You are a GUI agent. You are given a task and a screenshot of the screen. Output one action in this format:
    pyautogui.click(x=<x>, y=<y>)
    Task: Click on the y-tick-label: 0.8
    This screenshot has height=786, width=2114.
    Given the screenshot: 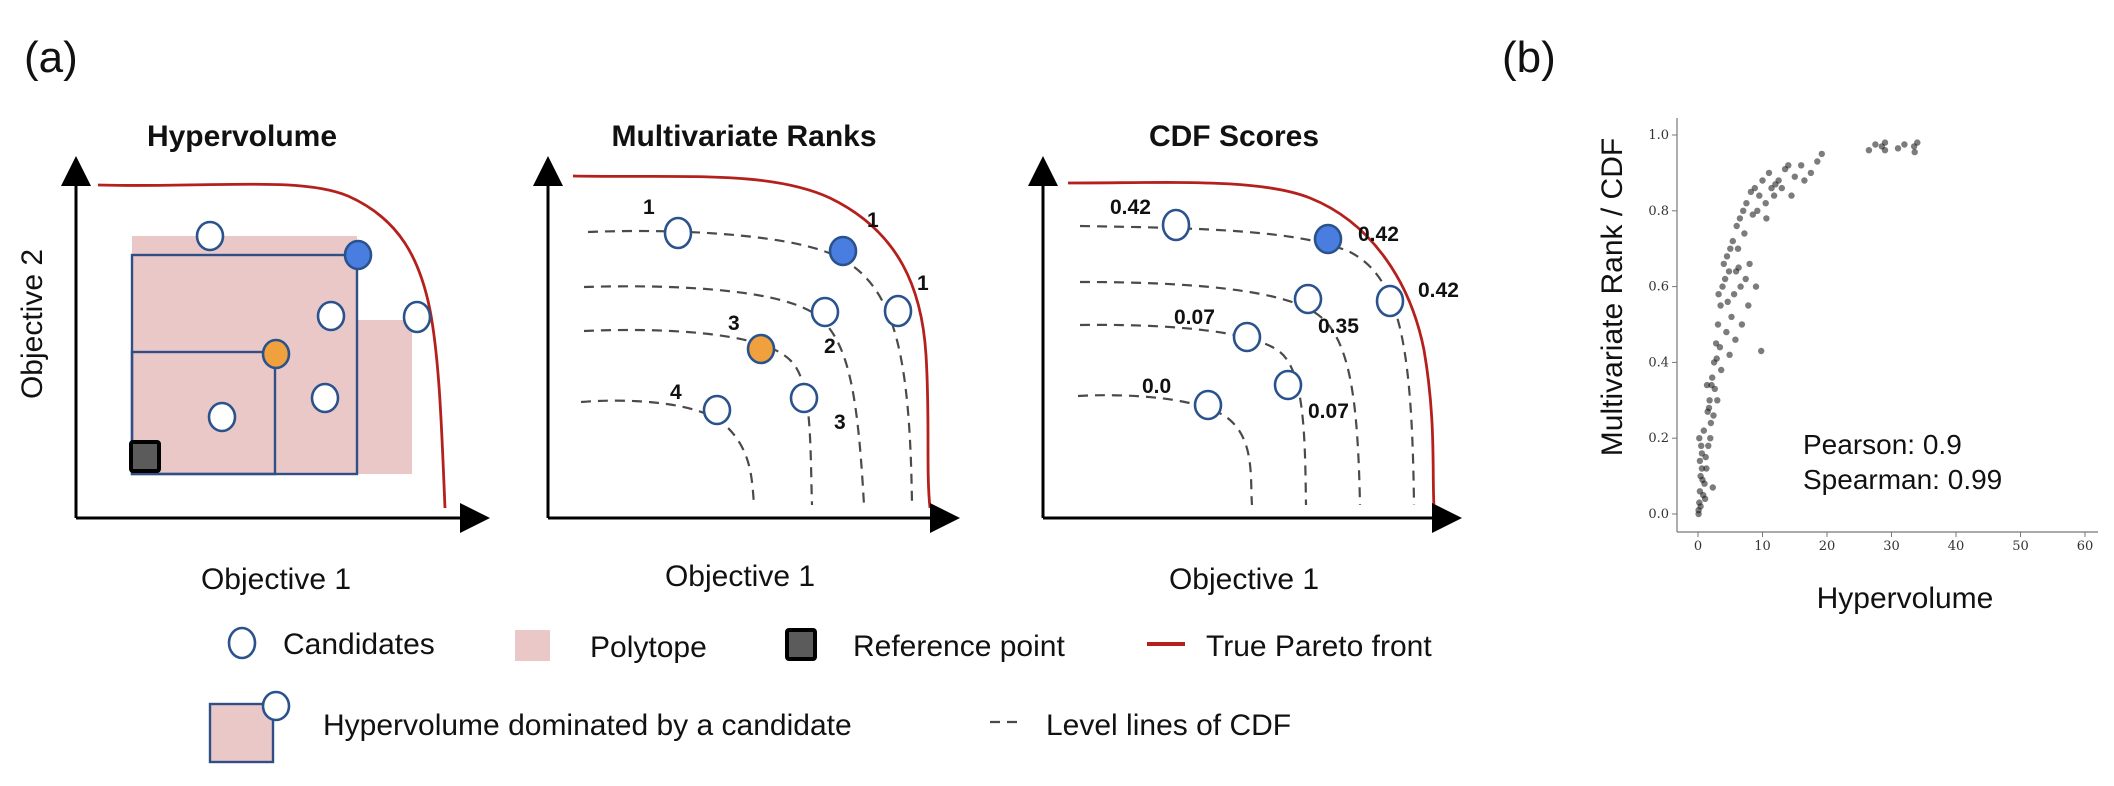 What is the action you would take?
    pyautogui.click(x=1658, y=211)
    